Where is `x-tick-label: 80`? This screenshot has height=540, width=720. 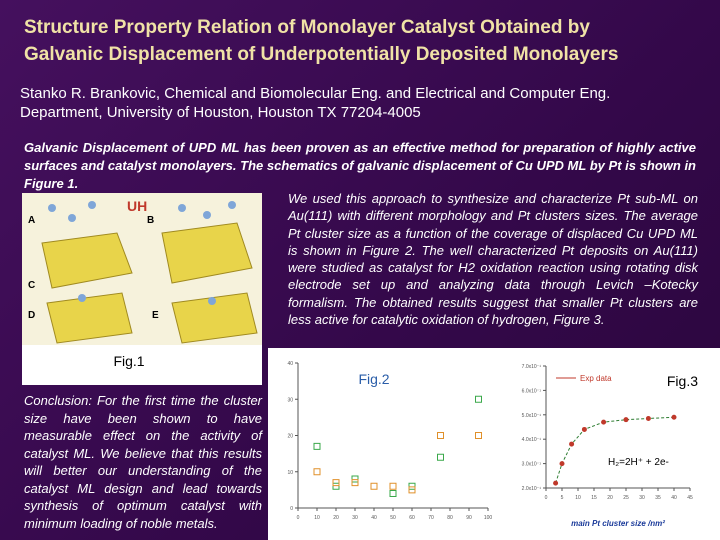 x-tick-label: 80 is located at coordinates (450, 518).